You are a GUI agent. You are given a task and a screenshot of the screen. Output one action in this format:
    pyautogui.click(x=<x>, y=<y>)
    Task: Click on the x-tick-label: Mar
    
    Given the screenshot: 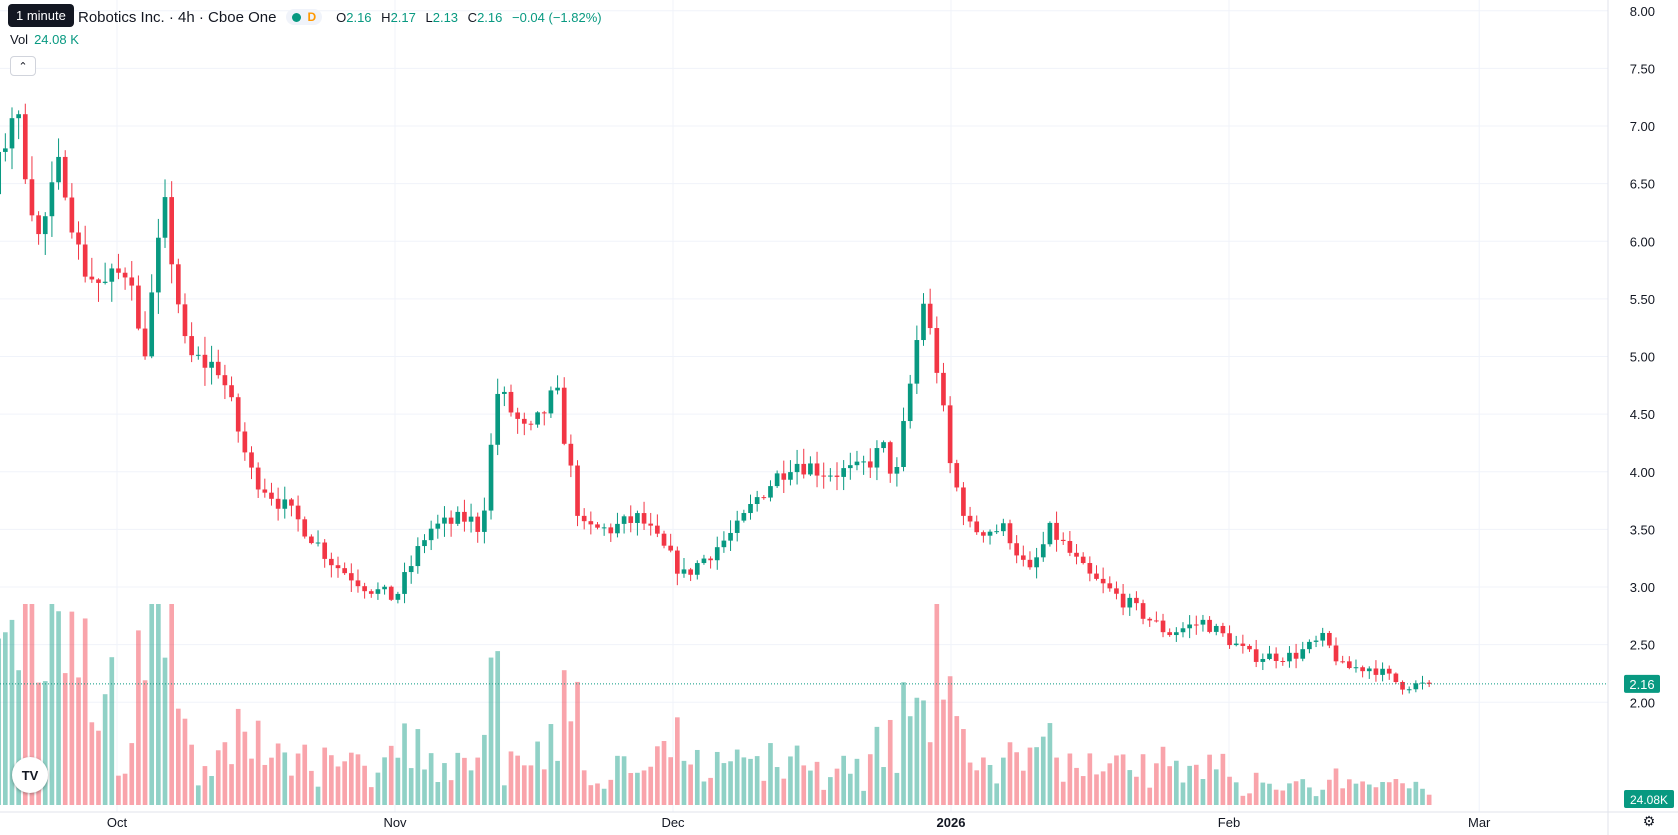 What is the action you would take?
    pyautogui.click(x=1479, y=822)
    